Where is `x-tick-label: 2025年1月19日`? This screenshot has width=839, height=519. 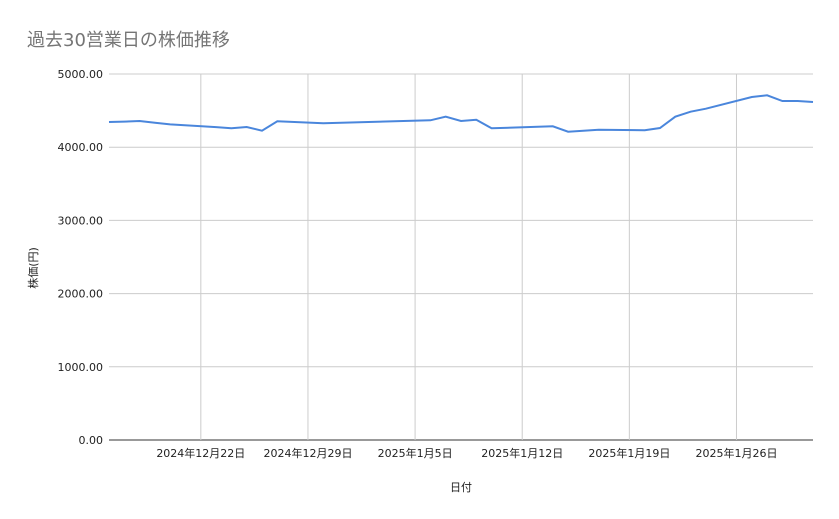
x-tick-label: 2025年1月19日 is located at coordinates (629, 453).